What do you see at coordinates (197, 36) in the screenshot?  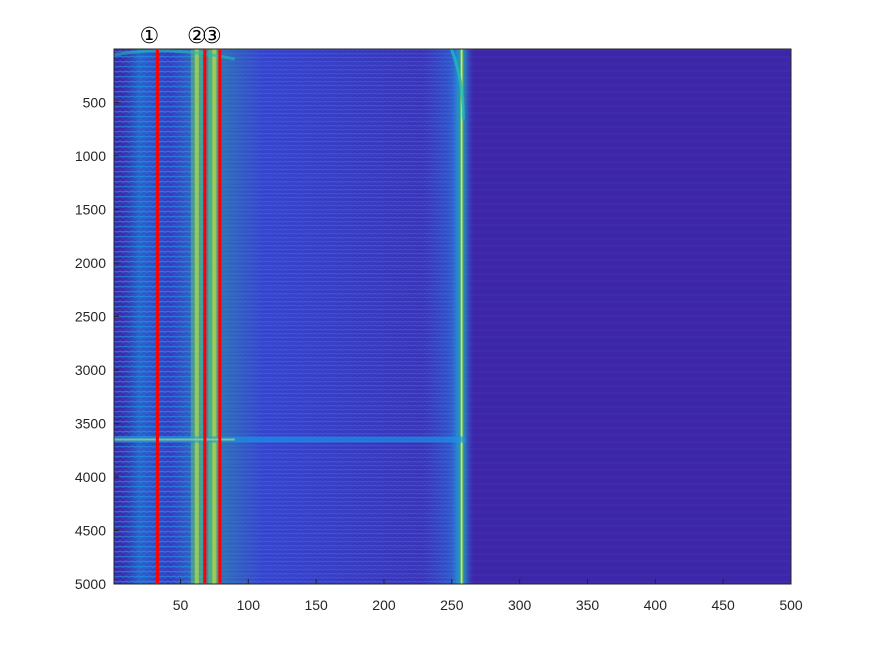 I see `marker-label: ②` at bounding box center [197, 36].